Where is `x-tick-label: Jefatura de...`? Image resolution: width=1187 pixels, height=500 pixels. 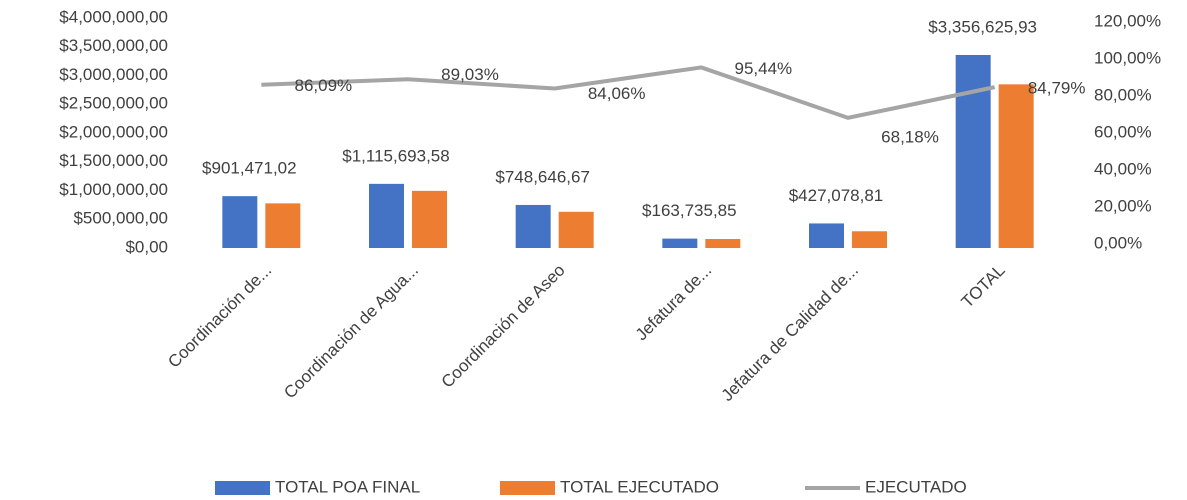 x-tick-label: Jefatura de... is located at coordinates (674, 303).